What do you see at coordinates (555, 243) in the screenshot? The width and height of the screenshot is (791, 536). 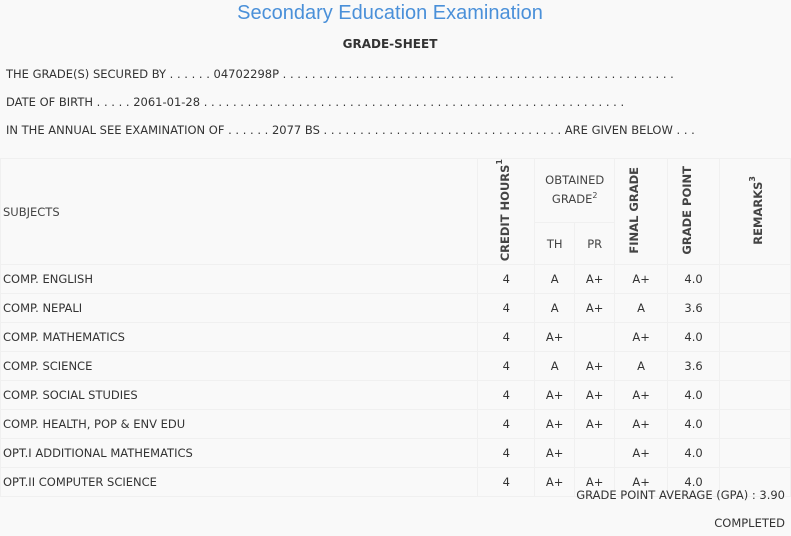 I see `header-th: TH` at bounding box center [555, 243].